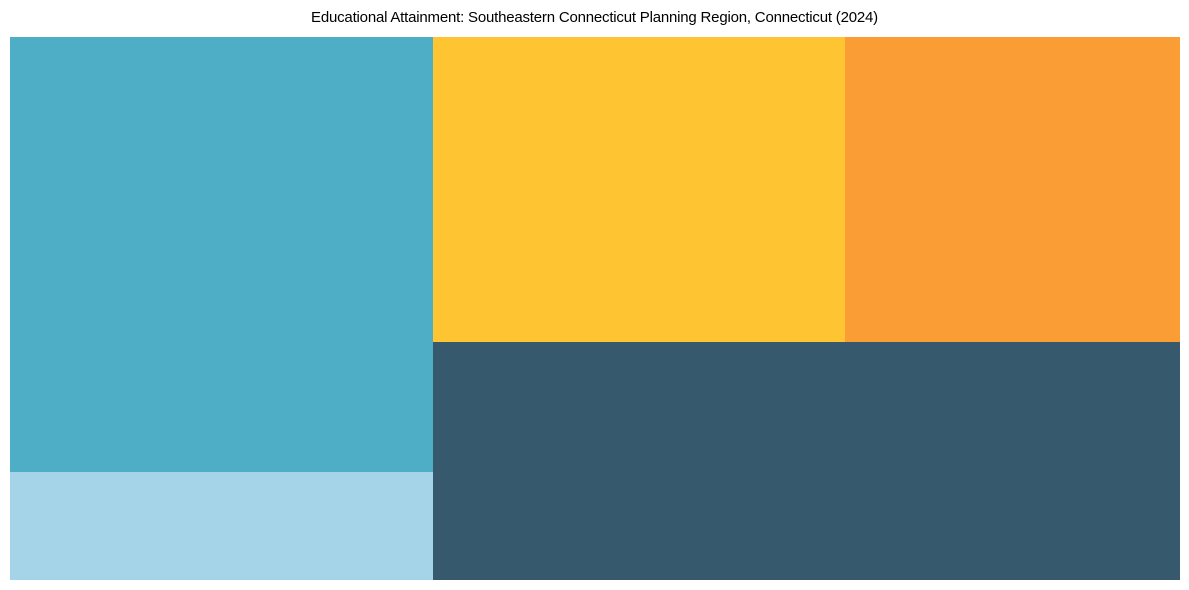 This screenshot has width=1189, height=590. I want to click on treemap-tile-orange, so click(1012, 189).